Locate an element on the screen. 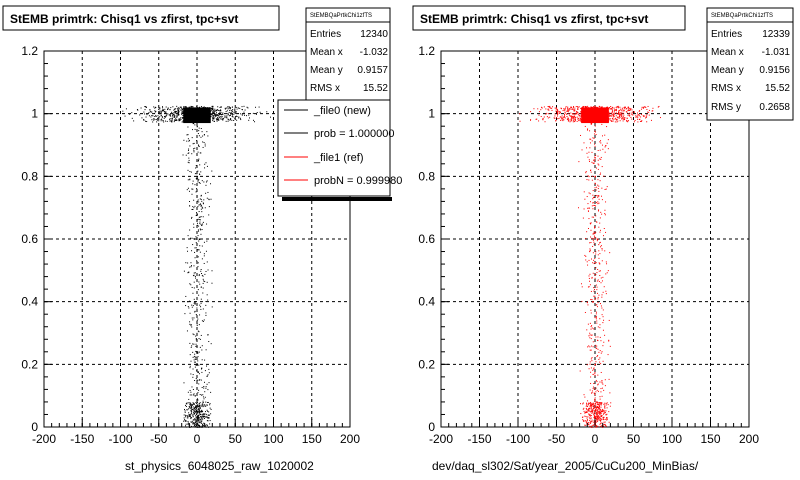 Image resolution: width=800 pixels, height=480 pixels. x-tick-label: 200 is located at coordinates (749, 439).